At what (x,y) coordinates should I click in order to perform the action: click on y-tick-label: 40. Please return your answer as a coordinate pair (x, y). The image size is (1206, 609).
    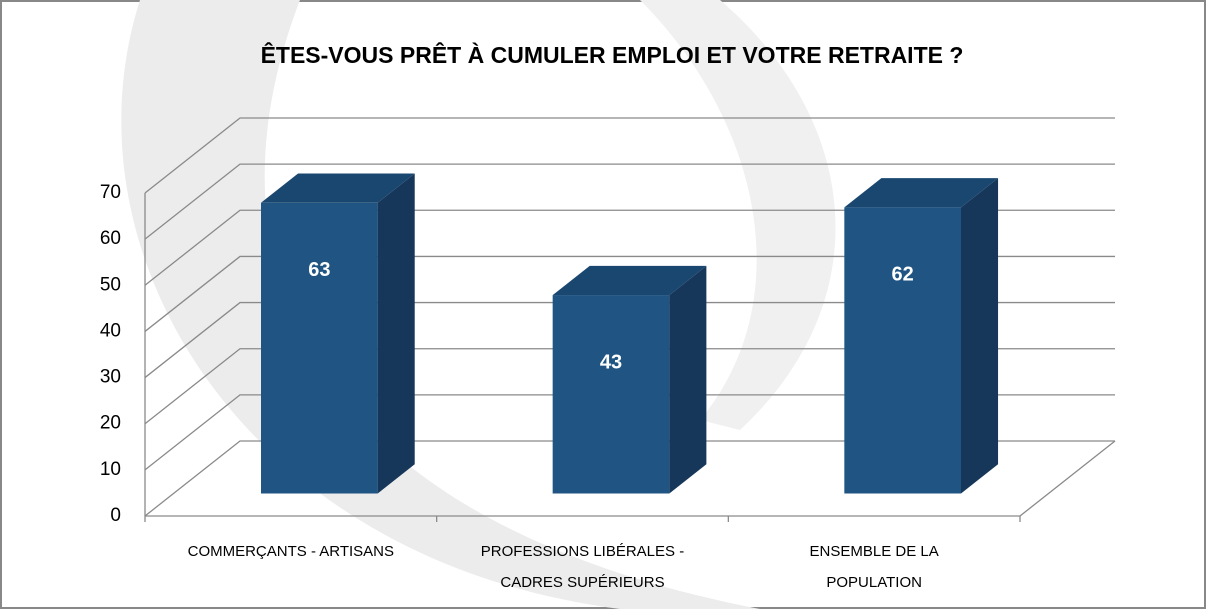
    Looking at the image, I should click on (110, 330).